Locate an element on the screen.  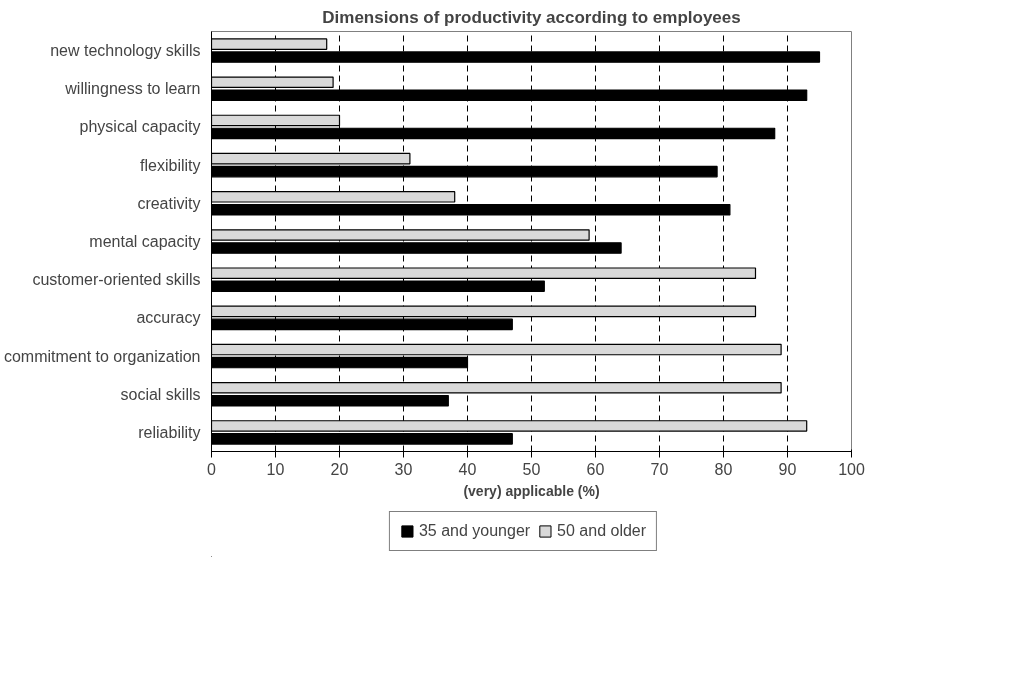
y-tick-label: commitment to organization is located at coordinates (102, 356).